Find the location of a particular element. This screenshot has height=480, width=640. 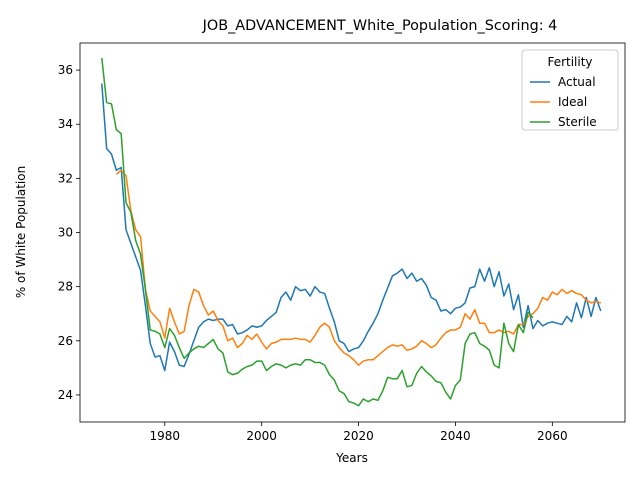

legend-entries: Actual Ideal Sterile is located at coordinates (563, 102).